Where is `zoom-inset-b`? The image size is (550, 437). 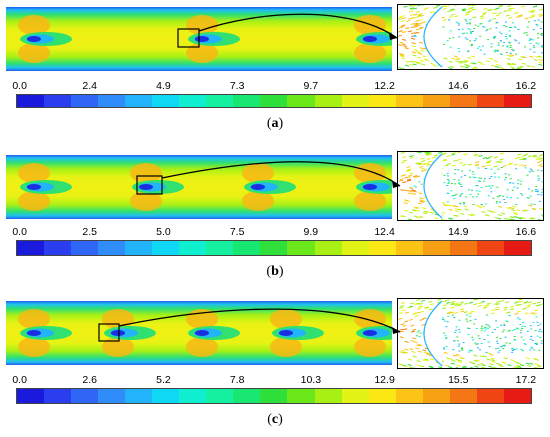
zoom-inset-b is located at coordinates (470, 186).